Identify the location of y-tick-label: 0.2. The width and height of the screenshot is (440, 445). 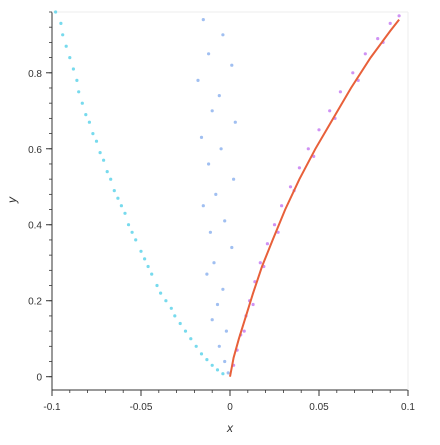
(35, 302).